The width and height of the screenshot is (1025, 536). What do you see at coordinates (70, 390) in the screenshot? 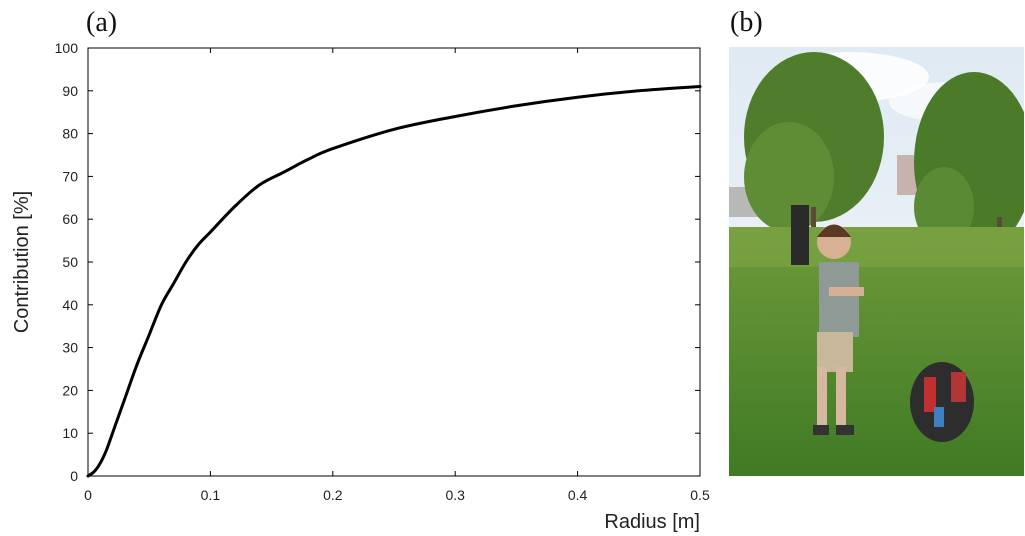
I see `y-tick-label: 20` at bounding box center [70, 390].